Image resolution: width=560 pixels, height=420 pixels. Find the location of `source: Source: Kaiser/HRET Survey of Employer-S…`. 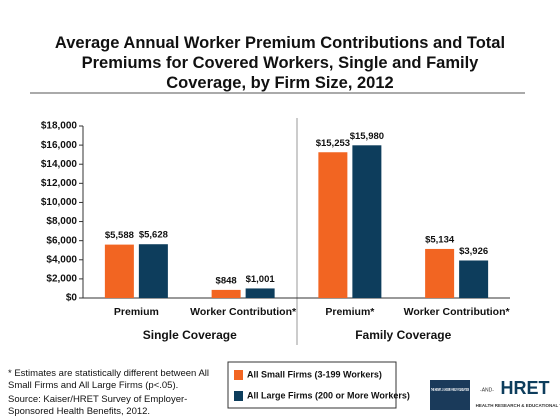

source: Source: Kaiser/HRET Survey of Employer-S… is located at coordinates (98, 405).